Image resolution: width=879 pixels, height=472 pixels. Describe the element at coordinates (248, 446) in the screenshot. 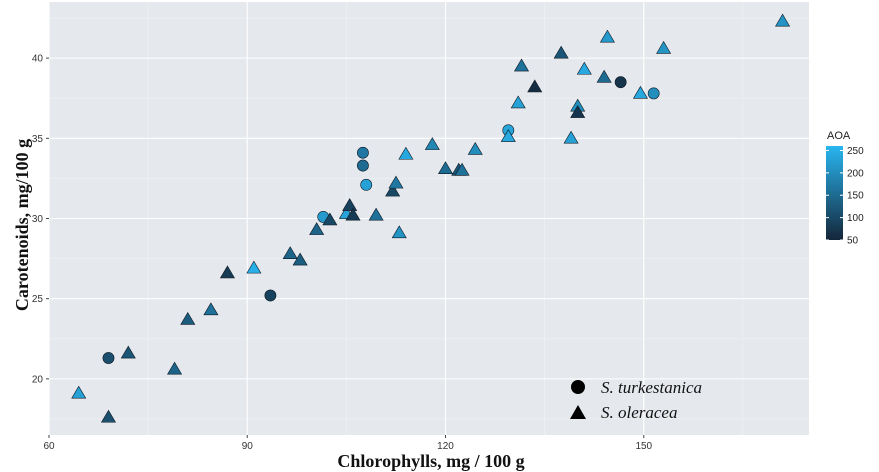

I see `x-tick-label: 90` at that location.